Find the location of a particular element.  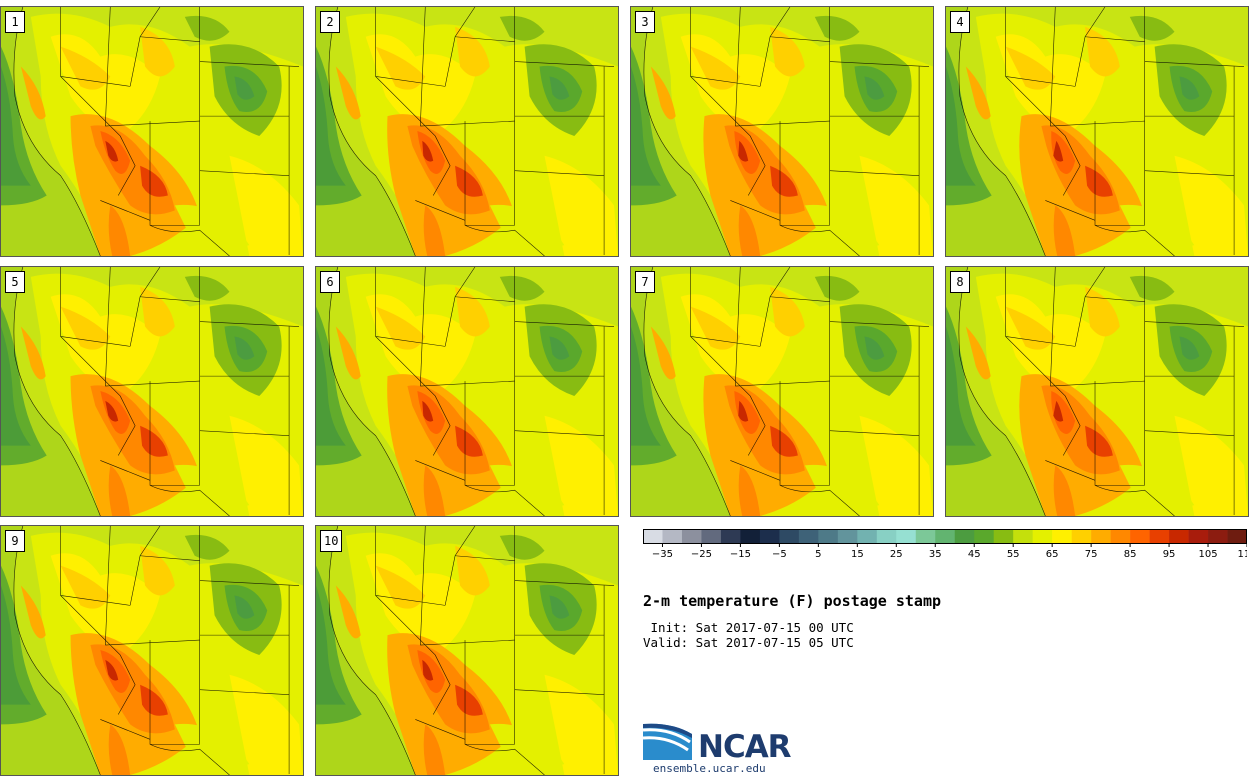

member-label: 4 is located at coordinates (960, 22).